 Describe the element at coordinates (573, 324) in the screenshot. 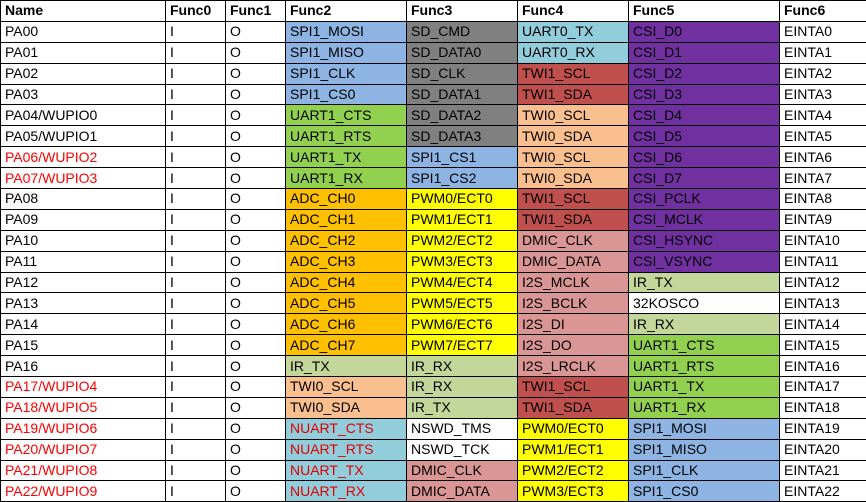

I see `function-cell-f4: I2S_DI` at that location.